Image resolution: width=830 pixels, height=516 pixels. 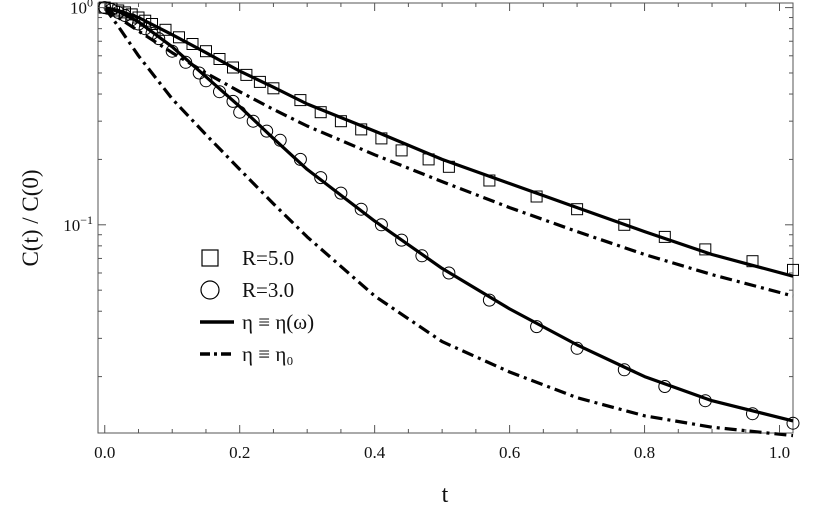 I want to click on x-tick-label: 0.6, so click(x=509, y=452).